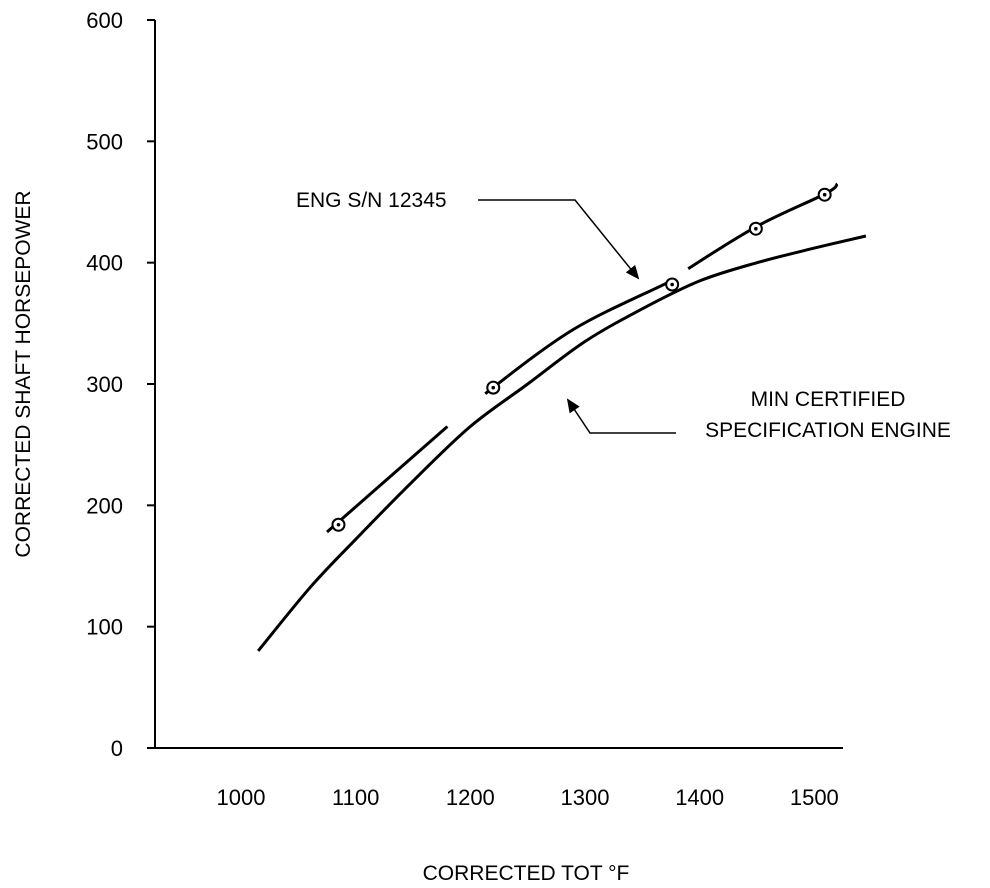  What do you see at coordinates (621, 416) in the screenshot?
I see `annotation-min-leader` at bounding box center [621, 416].